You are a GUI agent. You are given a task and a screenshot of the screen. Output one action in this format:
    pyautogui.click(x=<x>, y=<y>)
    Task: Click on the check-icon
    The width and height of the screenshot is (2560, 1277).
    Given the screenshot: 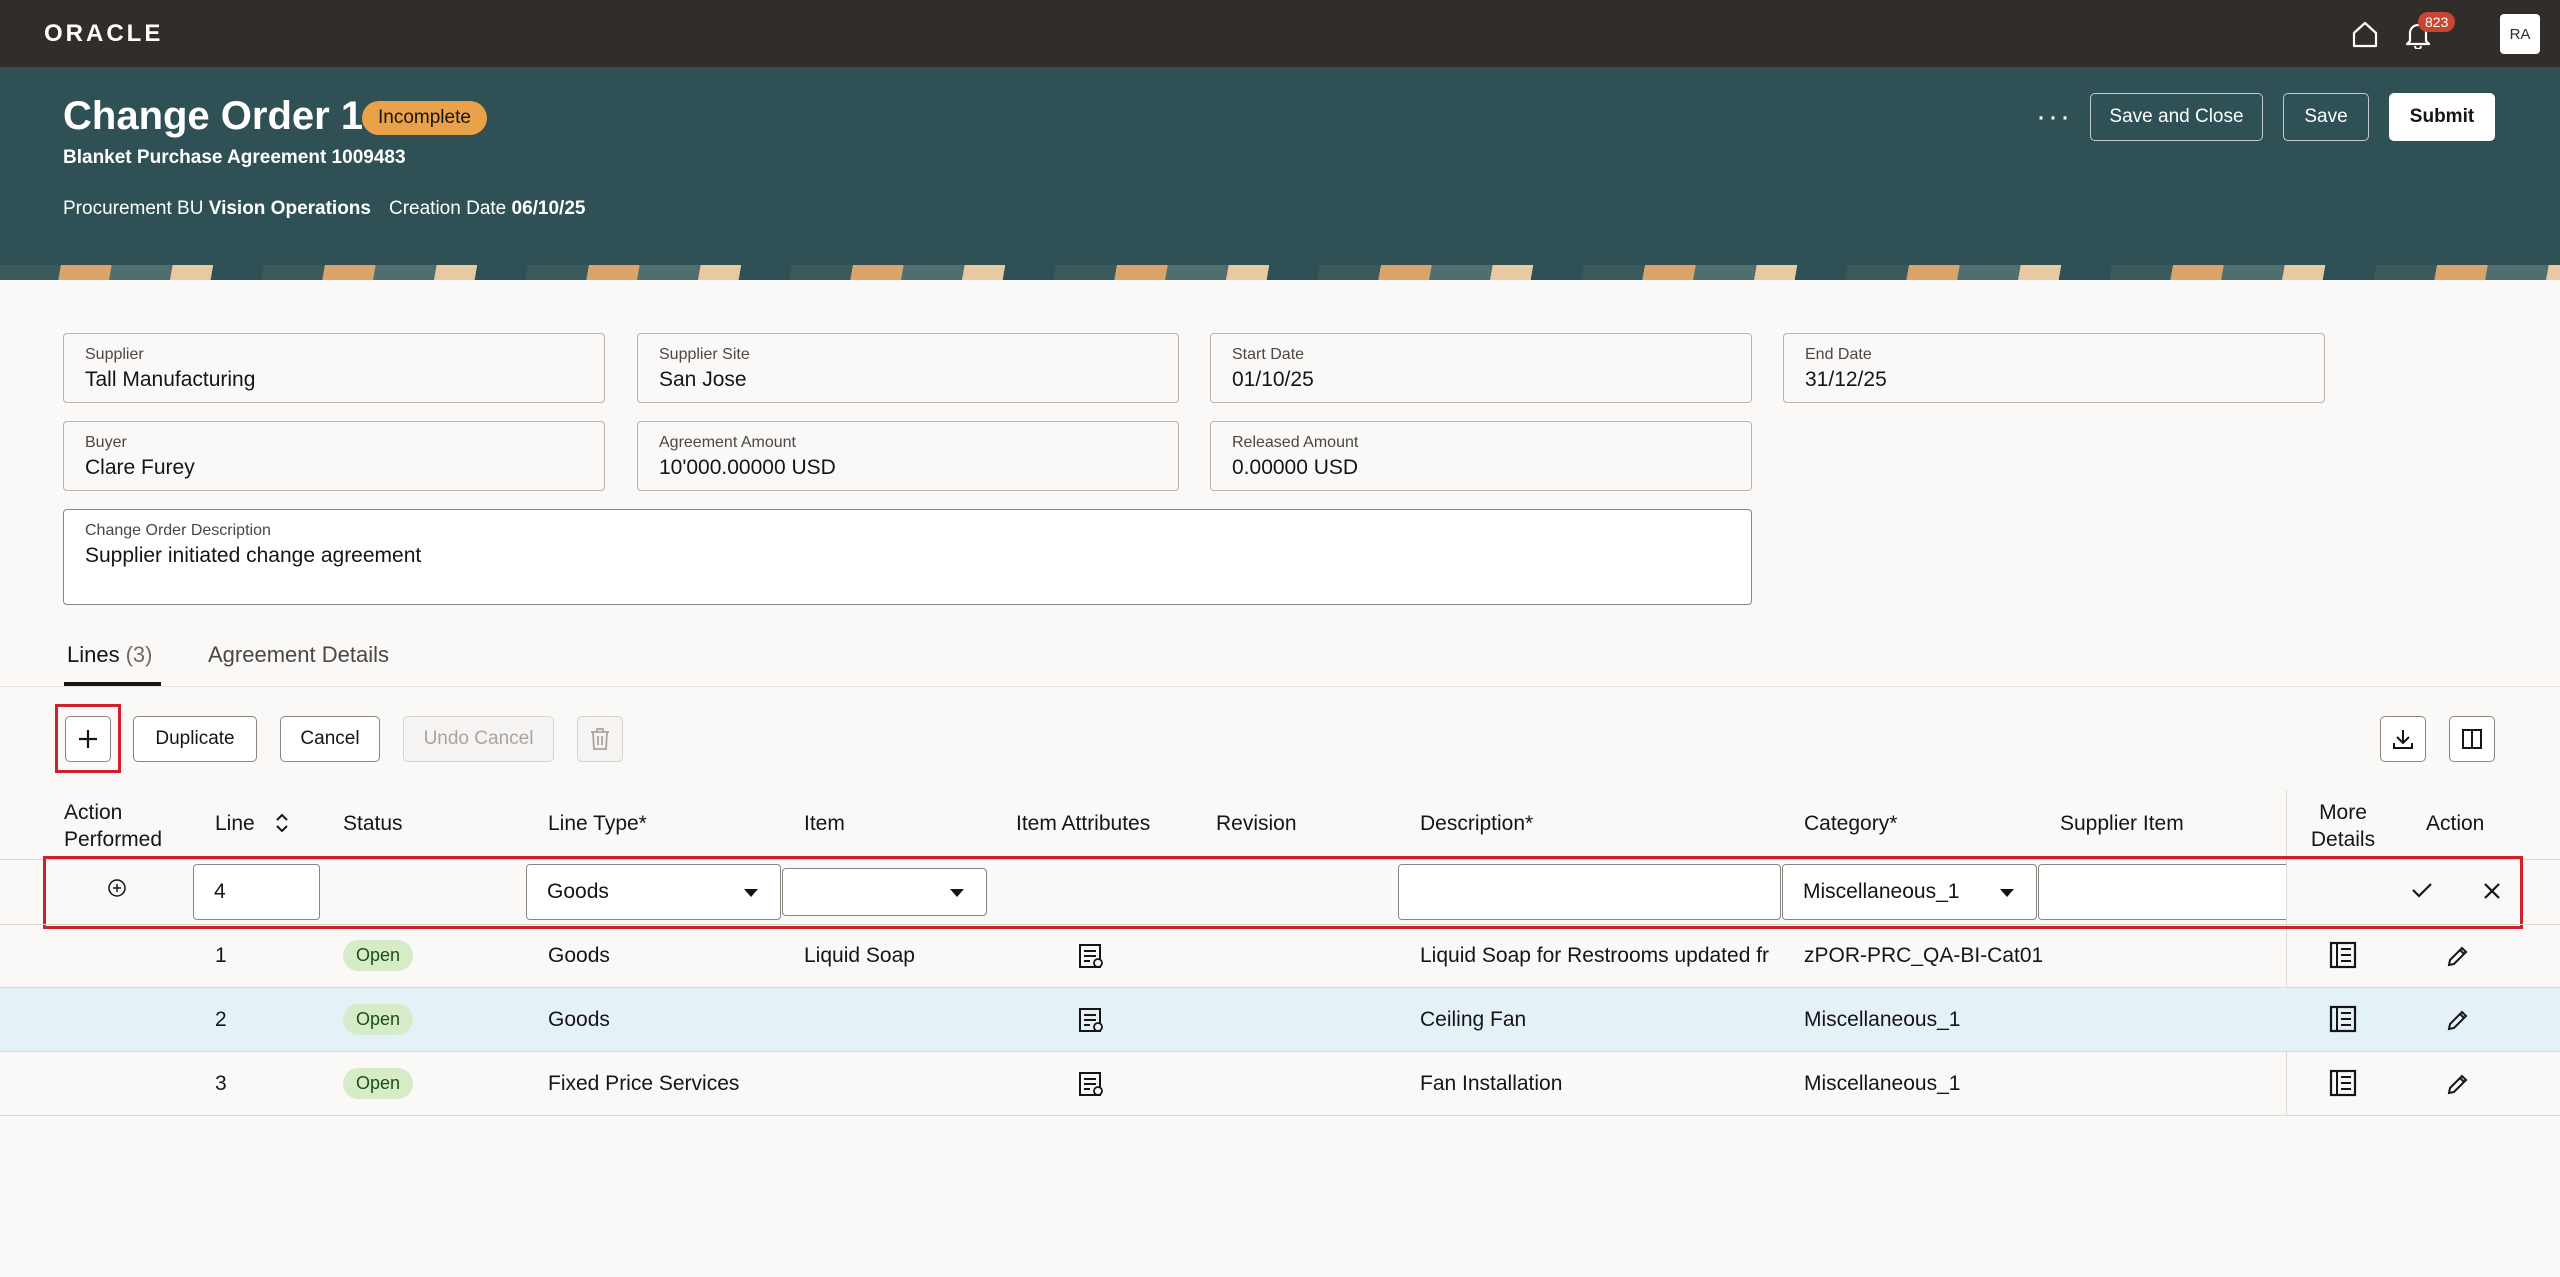 What is the action you would take?
    pyautogui.click(x=2422, y=890)
    